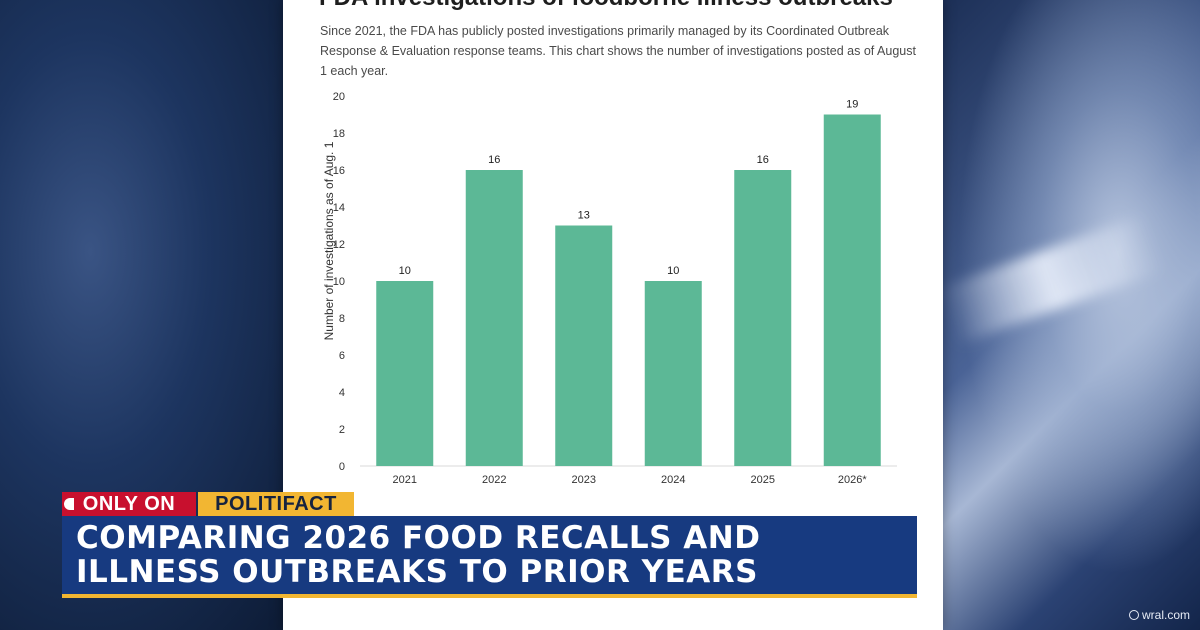 The image size is (1200, 630). What do you see at coordinates (342, 356) in the screenshot?
I see `y-tick-label: 6` at bounding box center [342, 356].